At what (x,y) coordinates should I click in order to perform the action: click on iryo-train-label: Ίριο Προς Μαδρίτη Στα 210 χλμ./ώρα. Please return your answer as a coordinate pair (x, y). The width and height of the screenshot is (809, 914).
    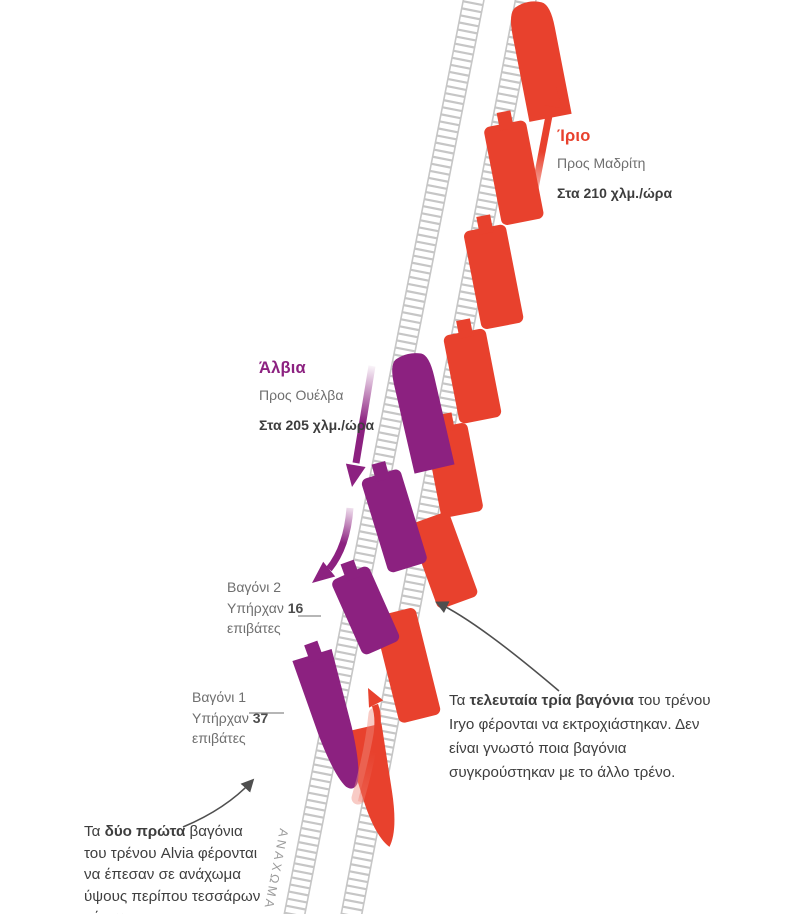
    Looking at the image, I should click on (614, 164).